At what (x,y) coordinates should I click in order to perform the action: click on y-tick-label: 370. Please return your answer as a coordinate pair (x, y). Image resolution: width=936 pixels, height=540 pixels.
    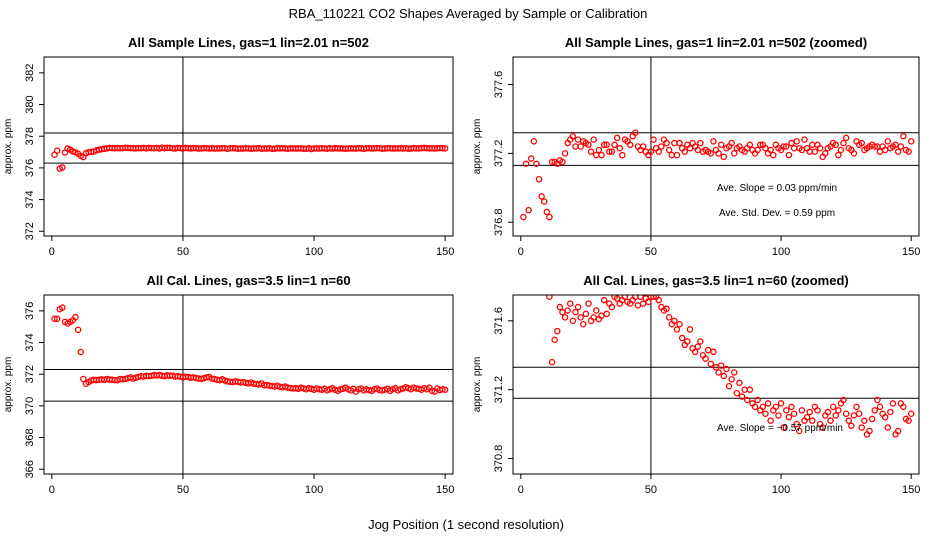
    Looking at the image, I should click on (30, 406).